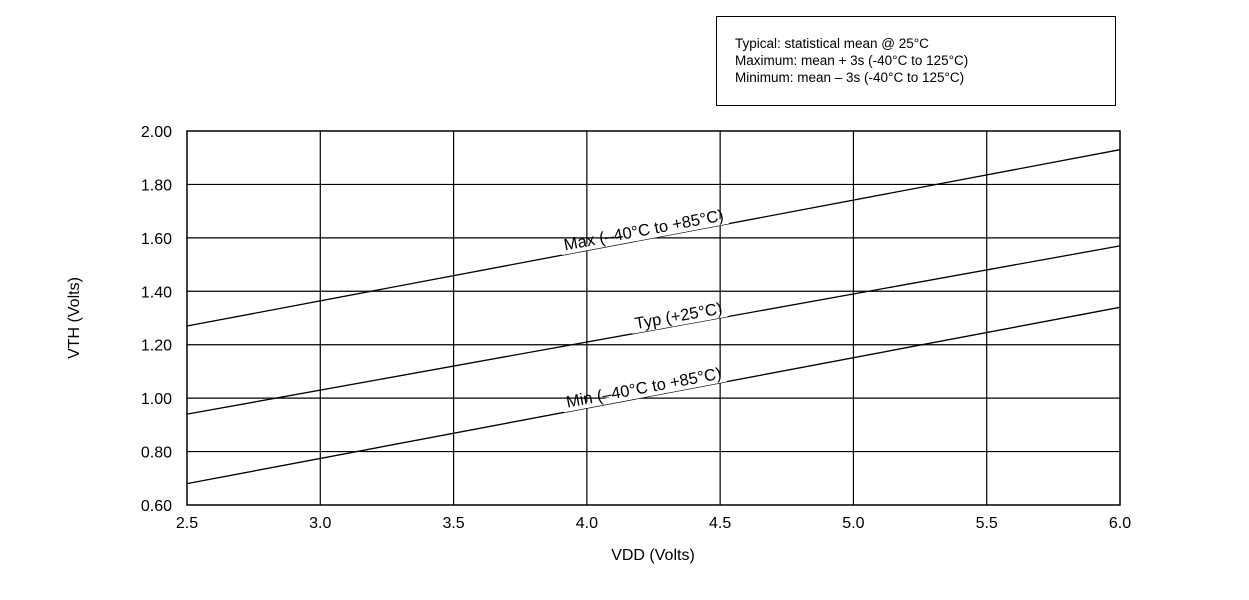 This screenshot has height=600, width=1249. Describe the element at coordinates (587, 523) in the screenshot. I see `x-tick-label: 4.0` at that location.